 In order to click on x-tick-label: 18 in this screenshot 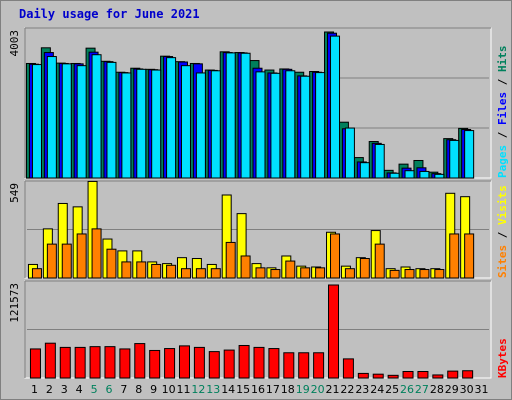, I will do `click(288, 389)`.